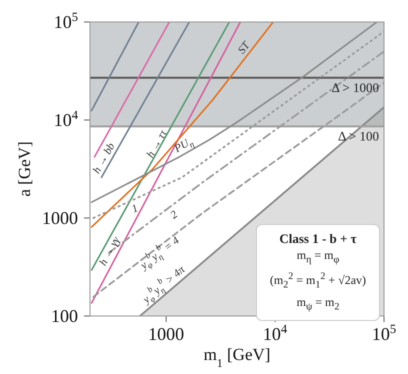  I want to click on text: ST, so click(244, 47).